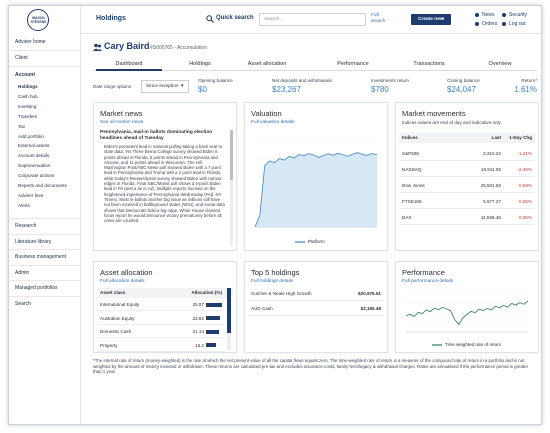 The image size is (550, 433). I want to click on nav-subitem: External assets, so click(34, 146).